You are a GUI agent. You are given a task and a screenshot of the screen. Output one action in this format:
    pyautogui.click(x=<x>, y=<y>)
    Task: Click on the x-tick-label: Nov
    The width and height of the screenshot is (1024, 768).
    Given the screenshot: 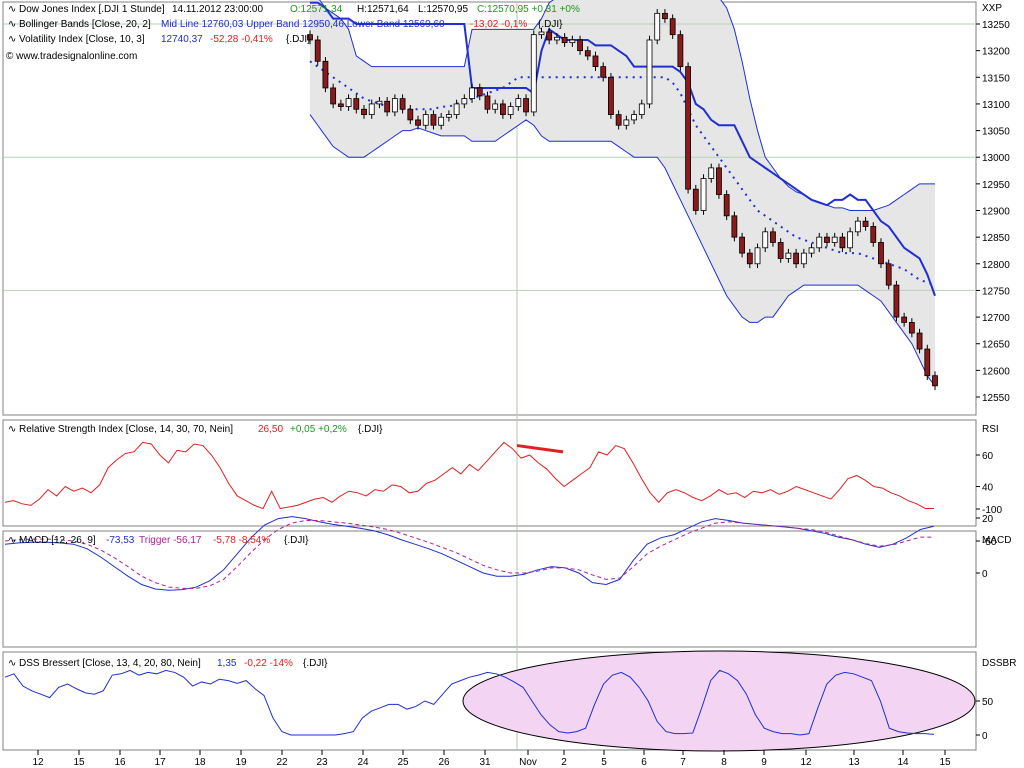 What is the action you would take?
    pyautogui.click(x=528, y=762)
    